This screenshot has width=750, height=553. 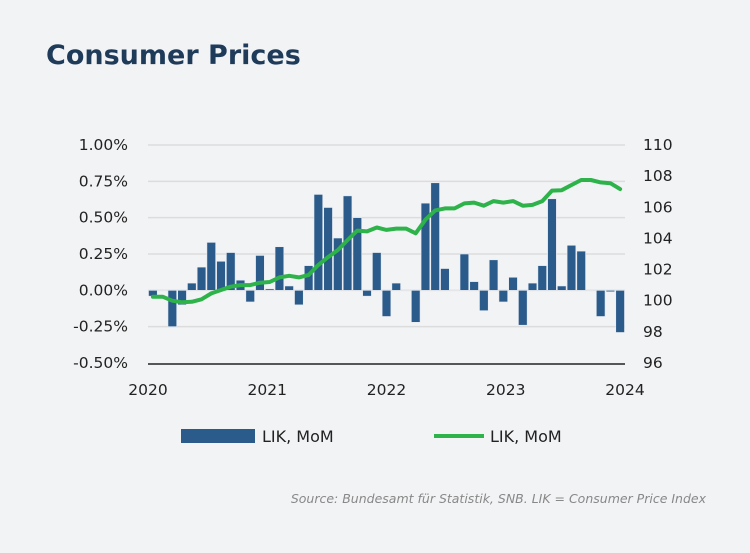 I want to click on left-axis-tick: -0.50%, so click(x=100, y=363).